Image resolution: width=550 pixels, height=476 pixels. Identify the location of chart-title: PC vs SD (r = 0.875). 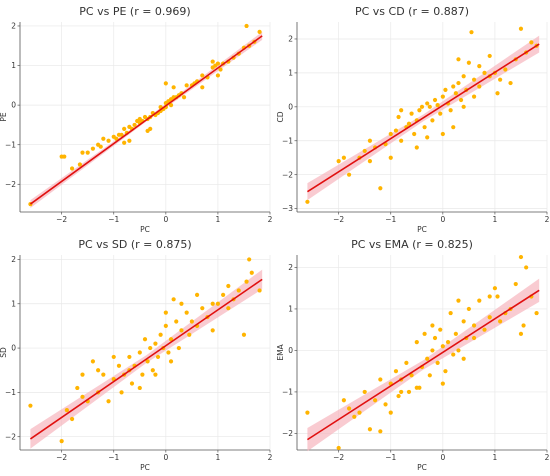
(134, 244).